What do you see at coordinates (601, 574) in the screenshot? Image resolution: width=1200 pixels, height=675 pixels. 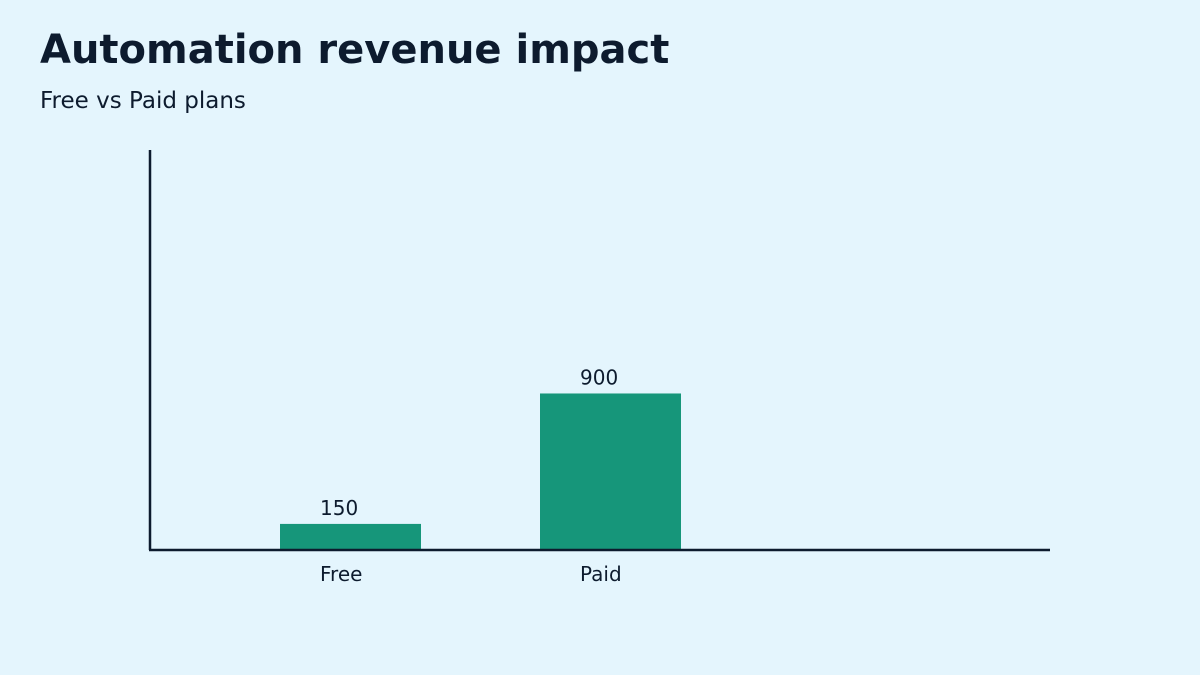 I see `x-tick-label-paid: Paid` at bounding box center [601, 574].